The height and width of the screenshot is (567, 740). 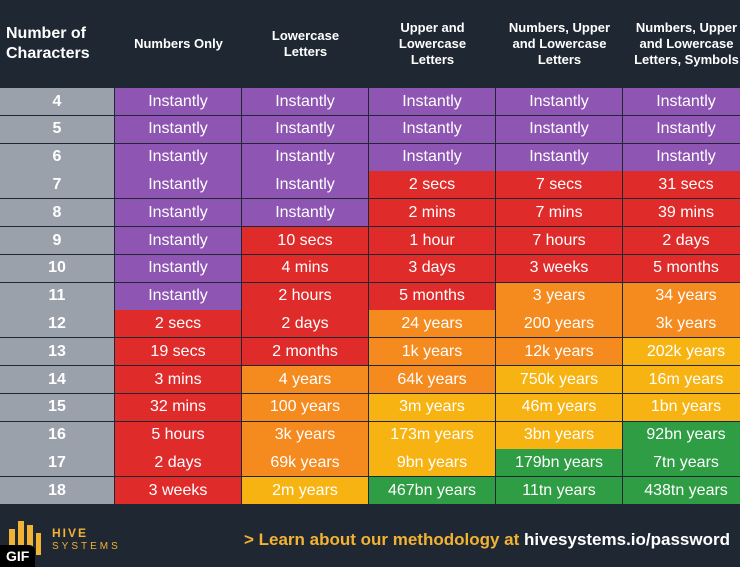 I want to click on crack-time-cell: 32 mins, so click(x=178, y=407).